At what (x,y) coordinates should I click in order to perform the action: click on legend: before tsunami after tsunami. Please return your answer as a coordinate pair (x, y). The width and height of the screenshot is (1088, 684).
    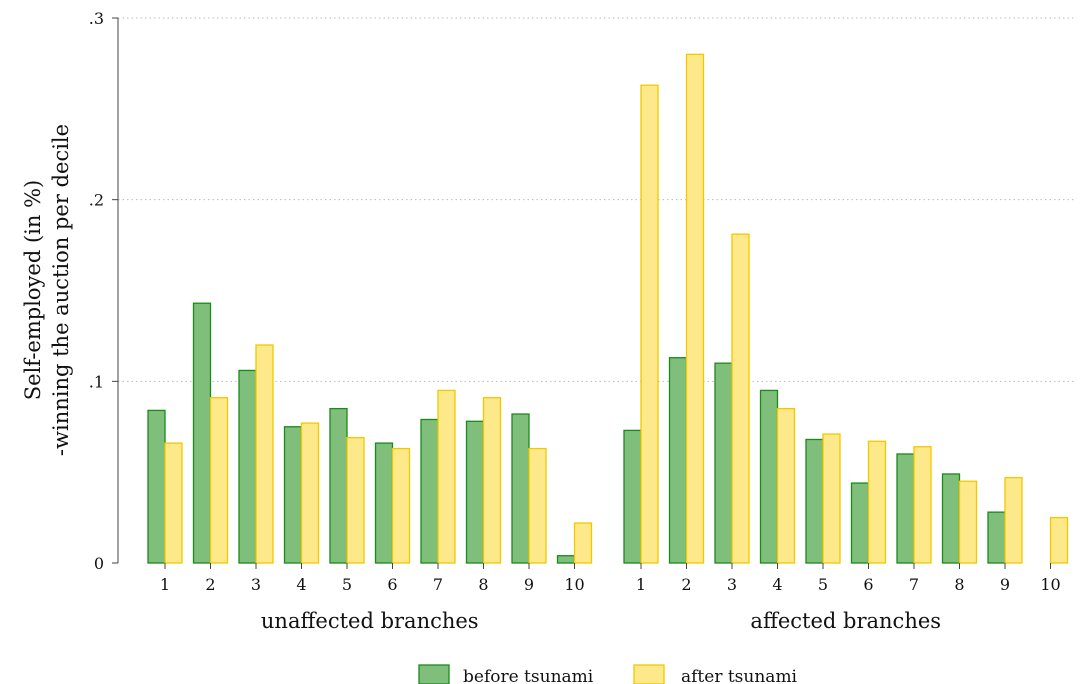
    Looking at the image, I should click on (608, 674).